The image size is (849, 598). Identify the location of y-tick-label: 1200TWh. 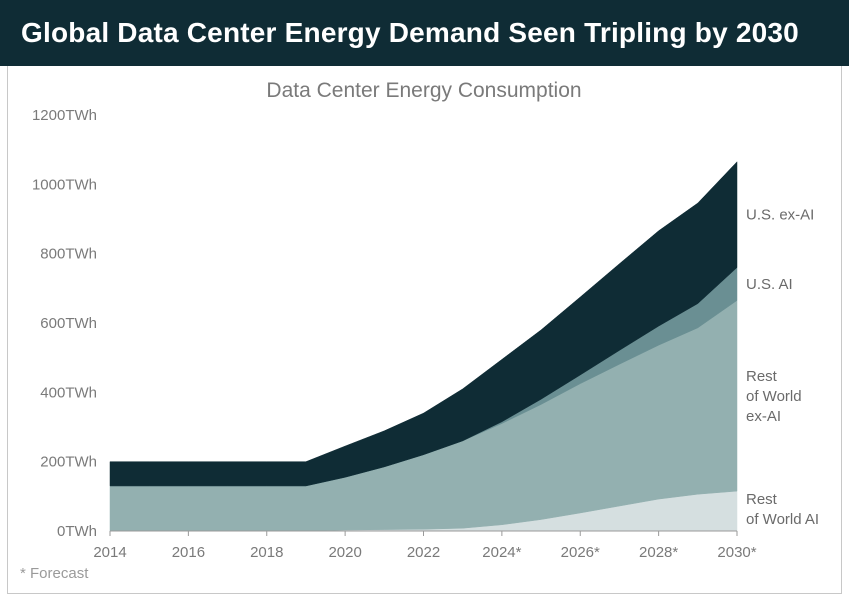
(64, 115).